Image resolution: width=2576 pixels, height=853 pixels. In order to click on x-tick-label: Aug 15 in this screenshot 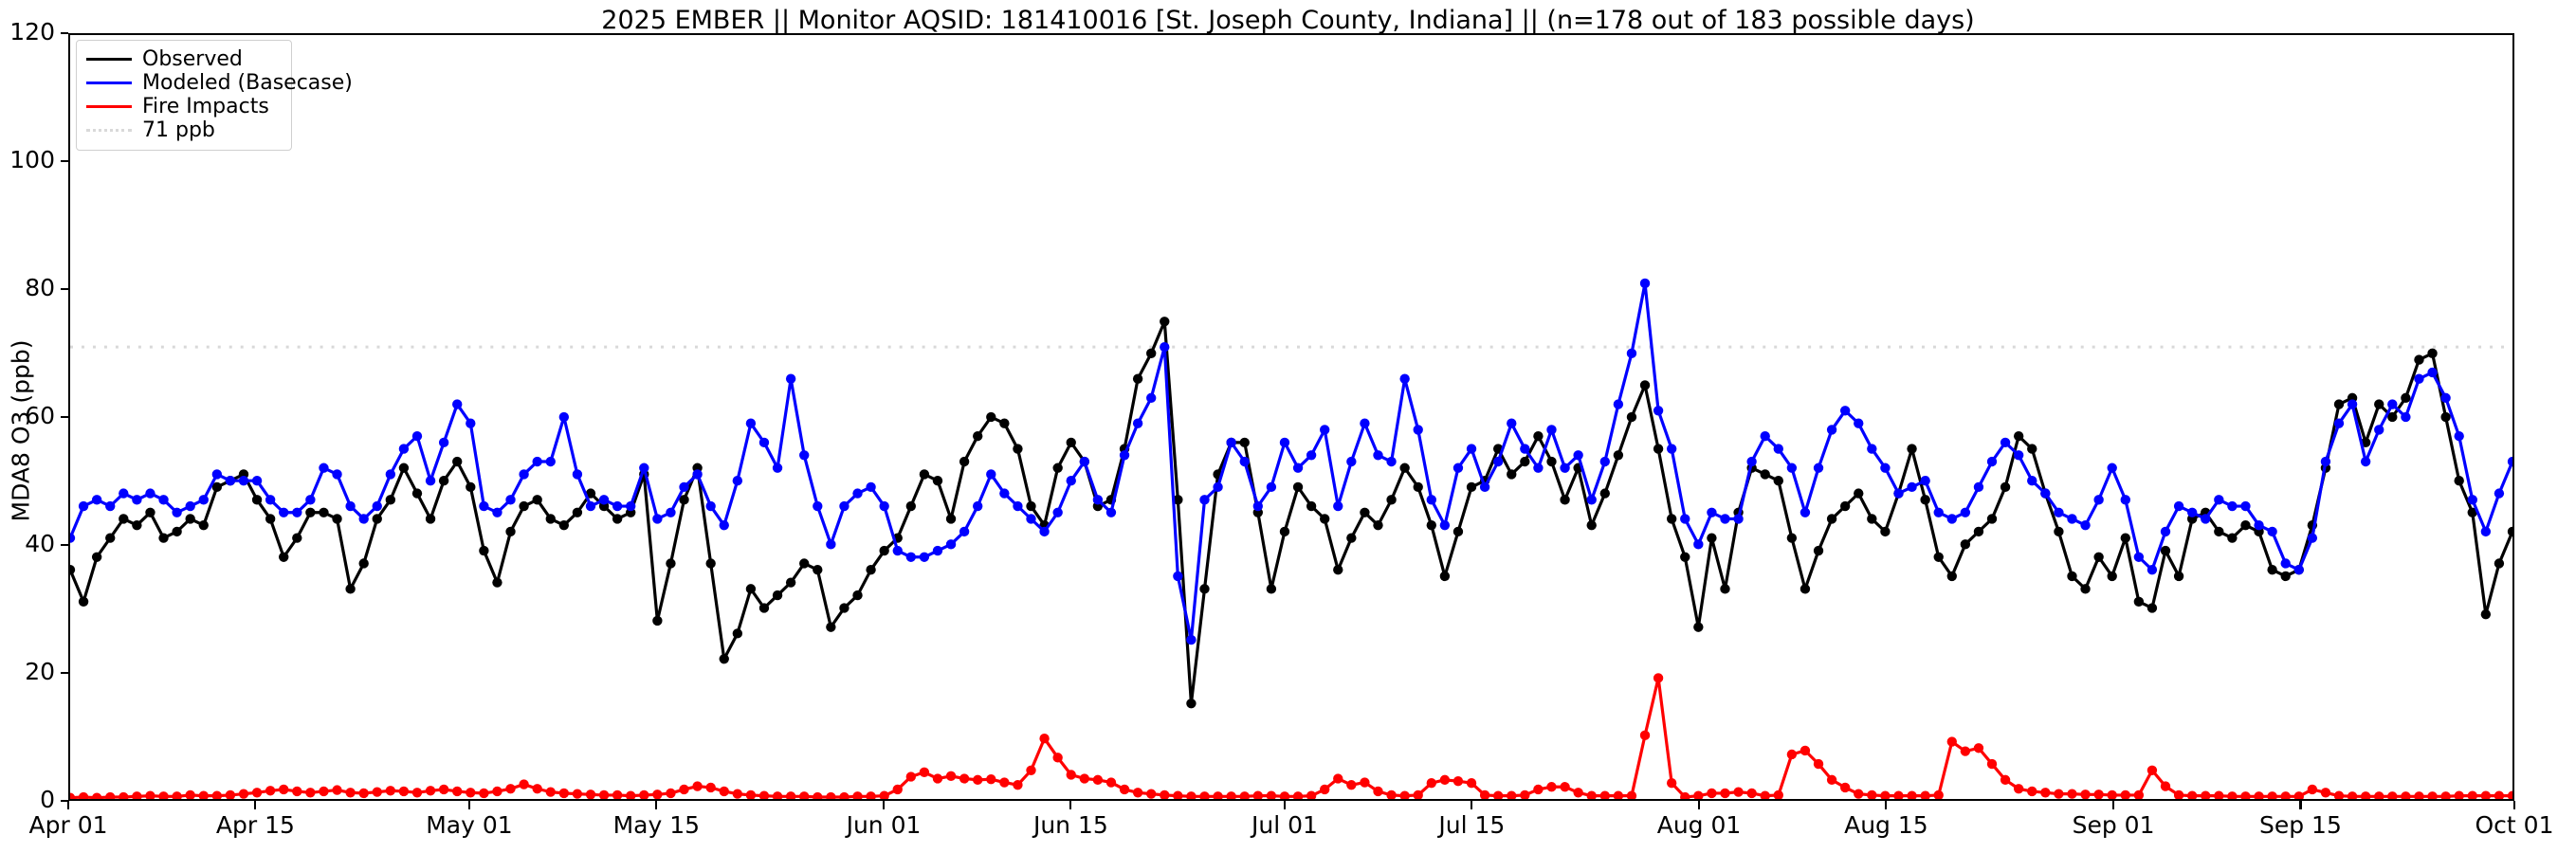, I will do `click(1886, 825)`.